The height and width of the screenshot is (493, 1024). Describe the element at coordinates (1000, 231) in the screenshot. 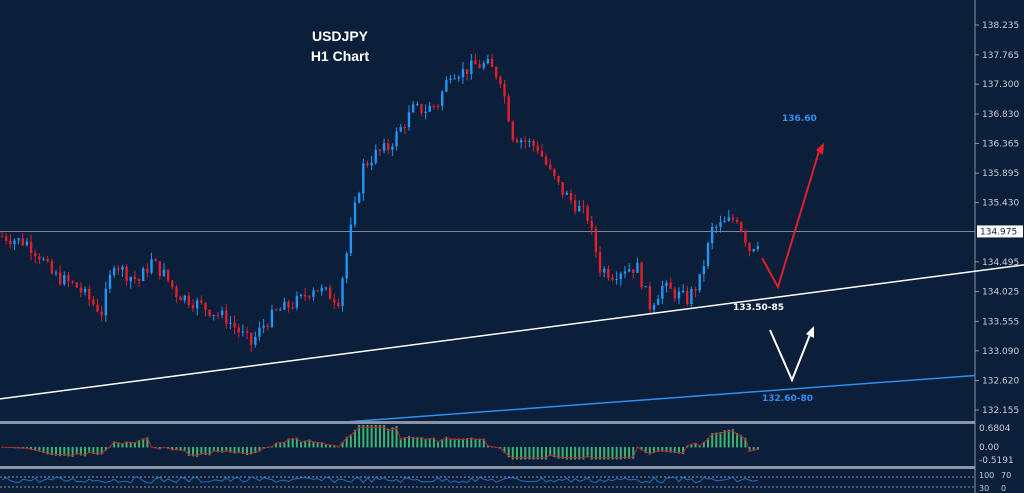

I see `current-price-box` at that location.